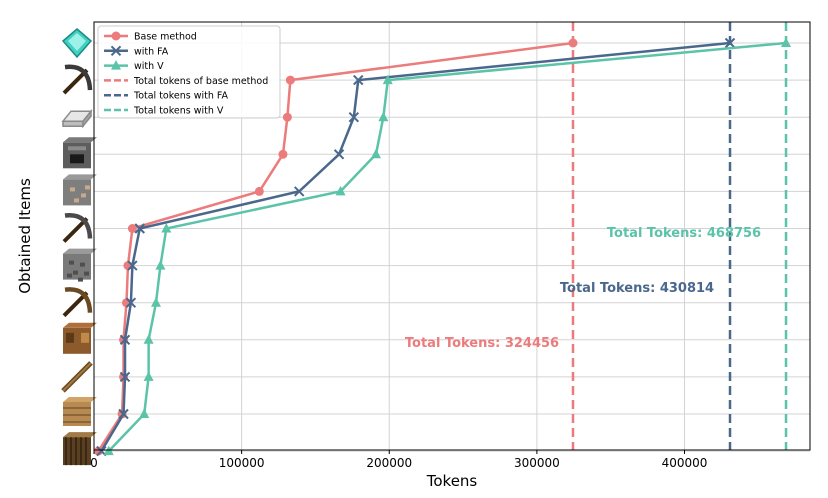 This screenshot has width=828, height=498. I want to click on x-tick-label: 400000, so click(685, 463).